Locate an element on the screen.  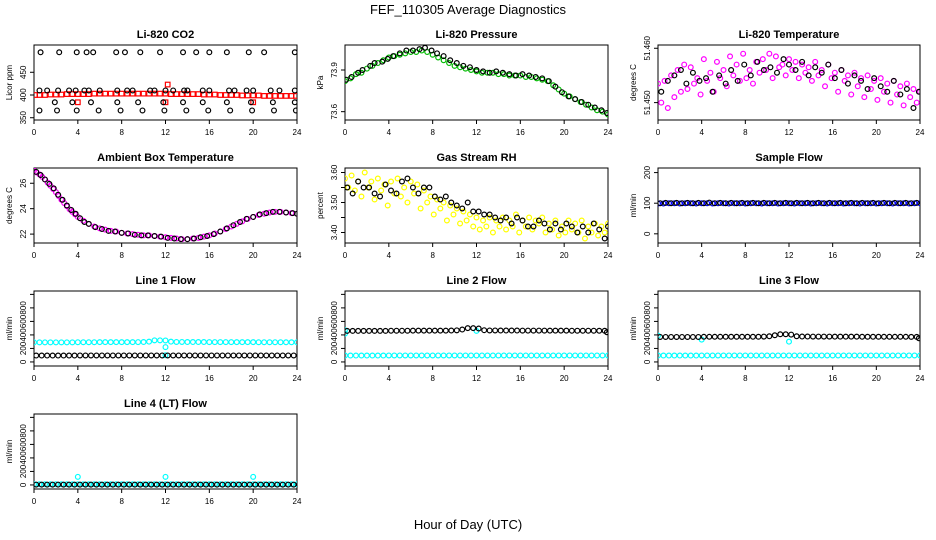
y-tick-label: 51.460 is located at coordinates (647, 47).